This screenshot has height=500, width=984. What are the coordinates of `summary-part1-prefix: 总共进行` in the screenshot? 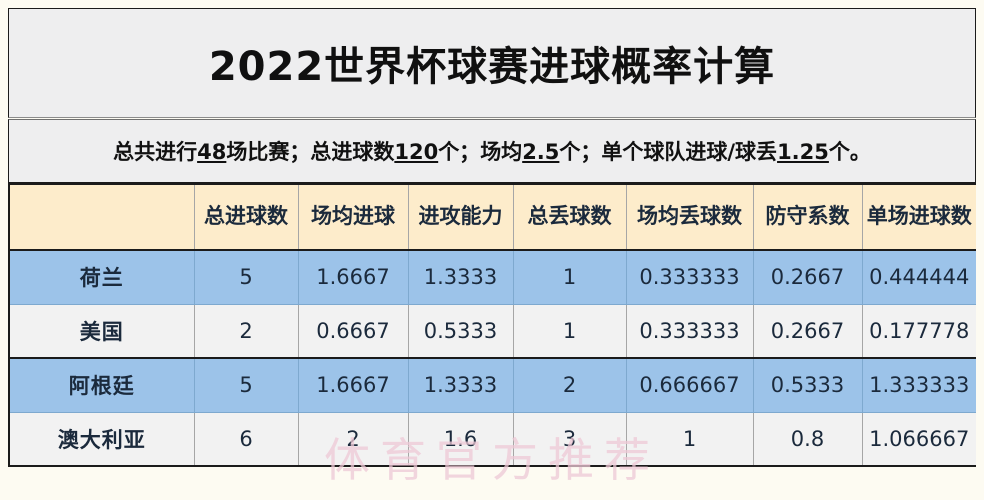 It's located at (155, 152).